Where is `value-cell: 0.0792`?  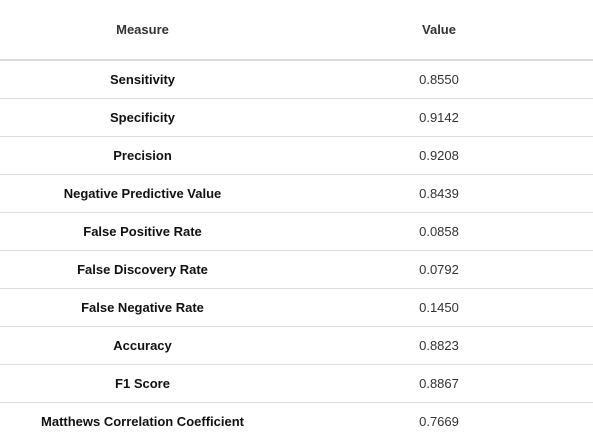 value-cell: 0.0792 is located at coordinates (439, 269).